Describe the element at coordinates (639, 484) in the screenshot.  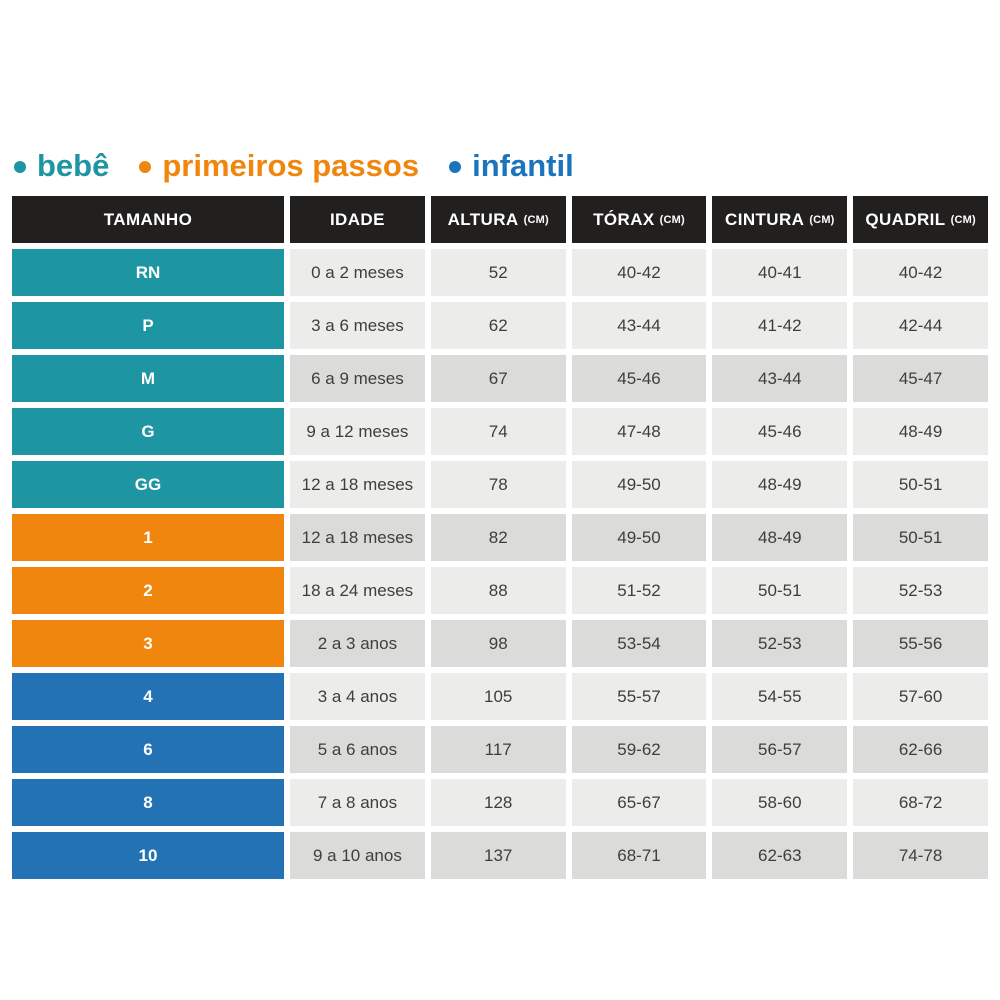
I see `cell-GG-torax: 49-50` at that location.